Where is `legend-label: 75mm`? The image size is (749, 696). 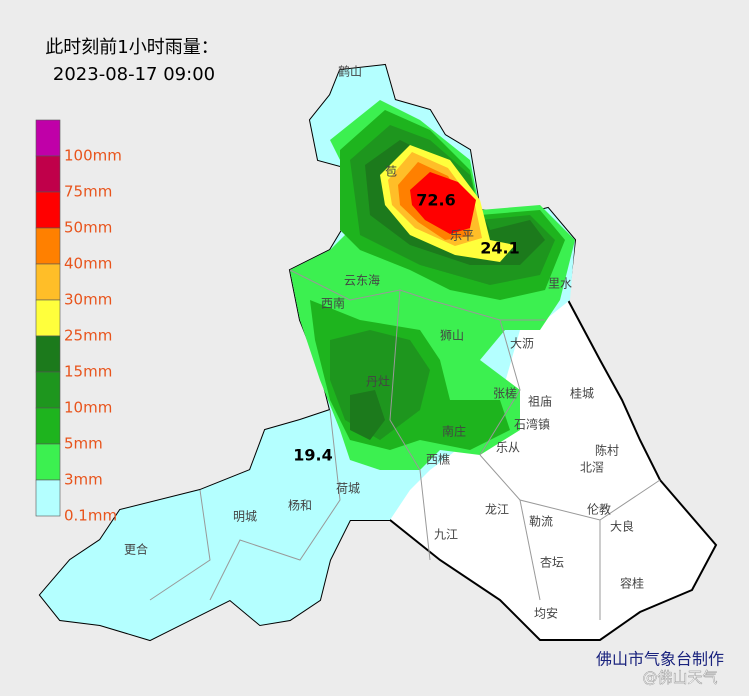
legend-label: 75mm is located at coordinates (88, 192).